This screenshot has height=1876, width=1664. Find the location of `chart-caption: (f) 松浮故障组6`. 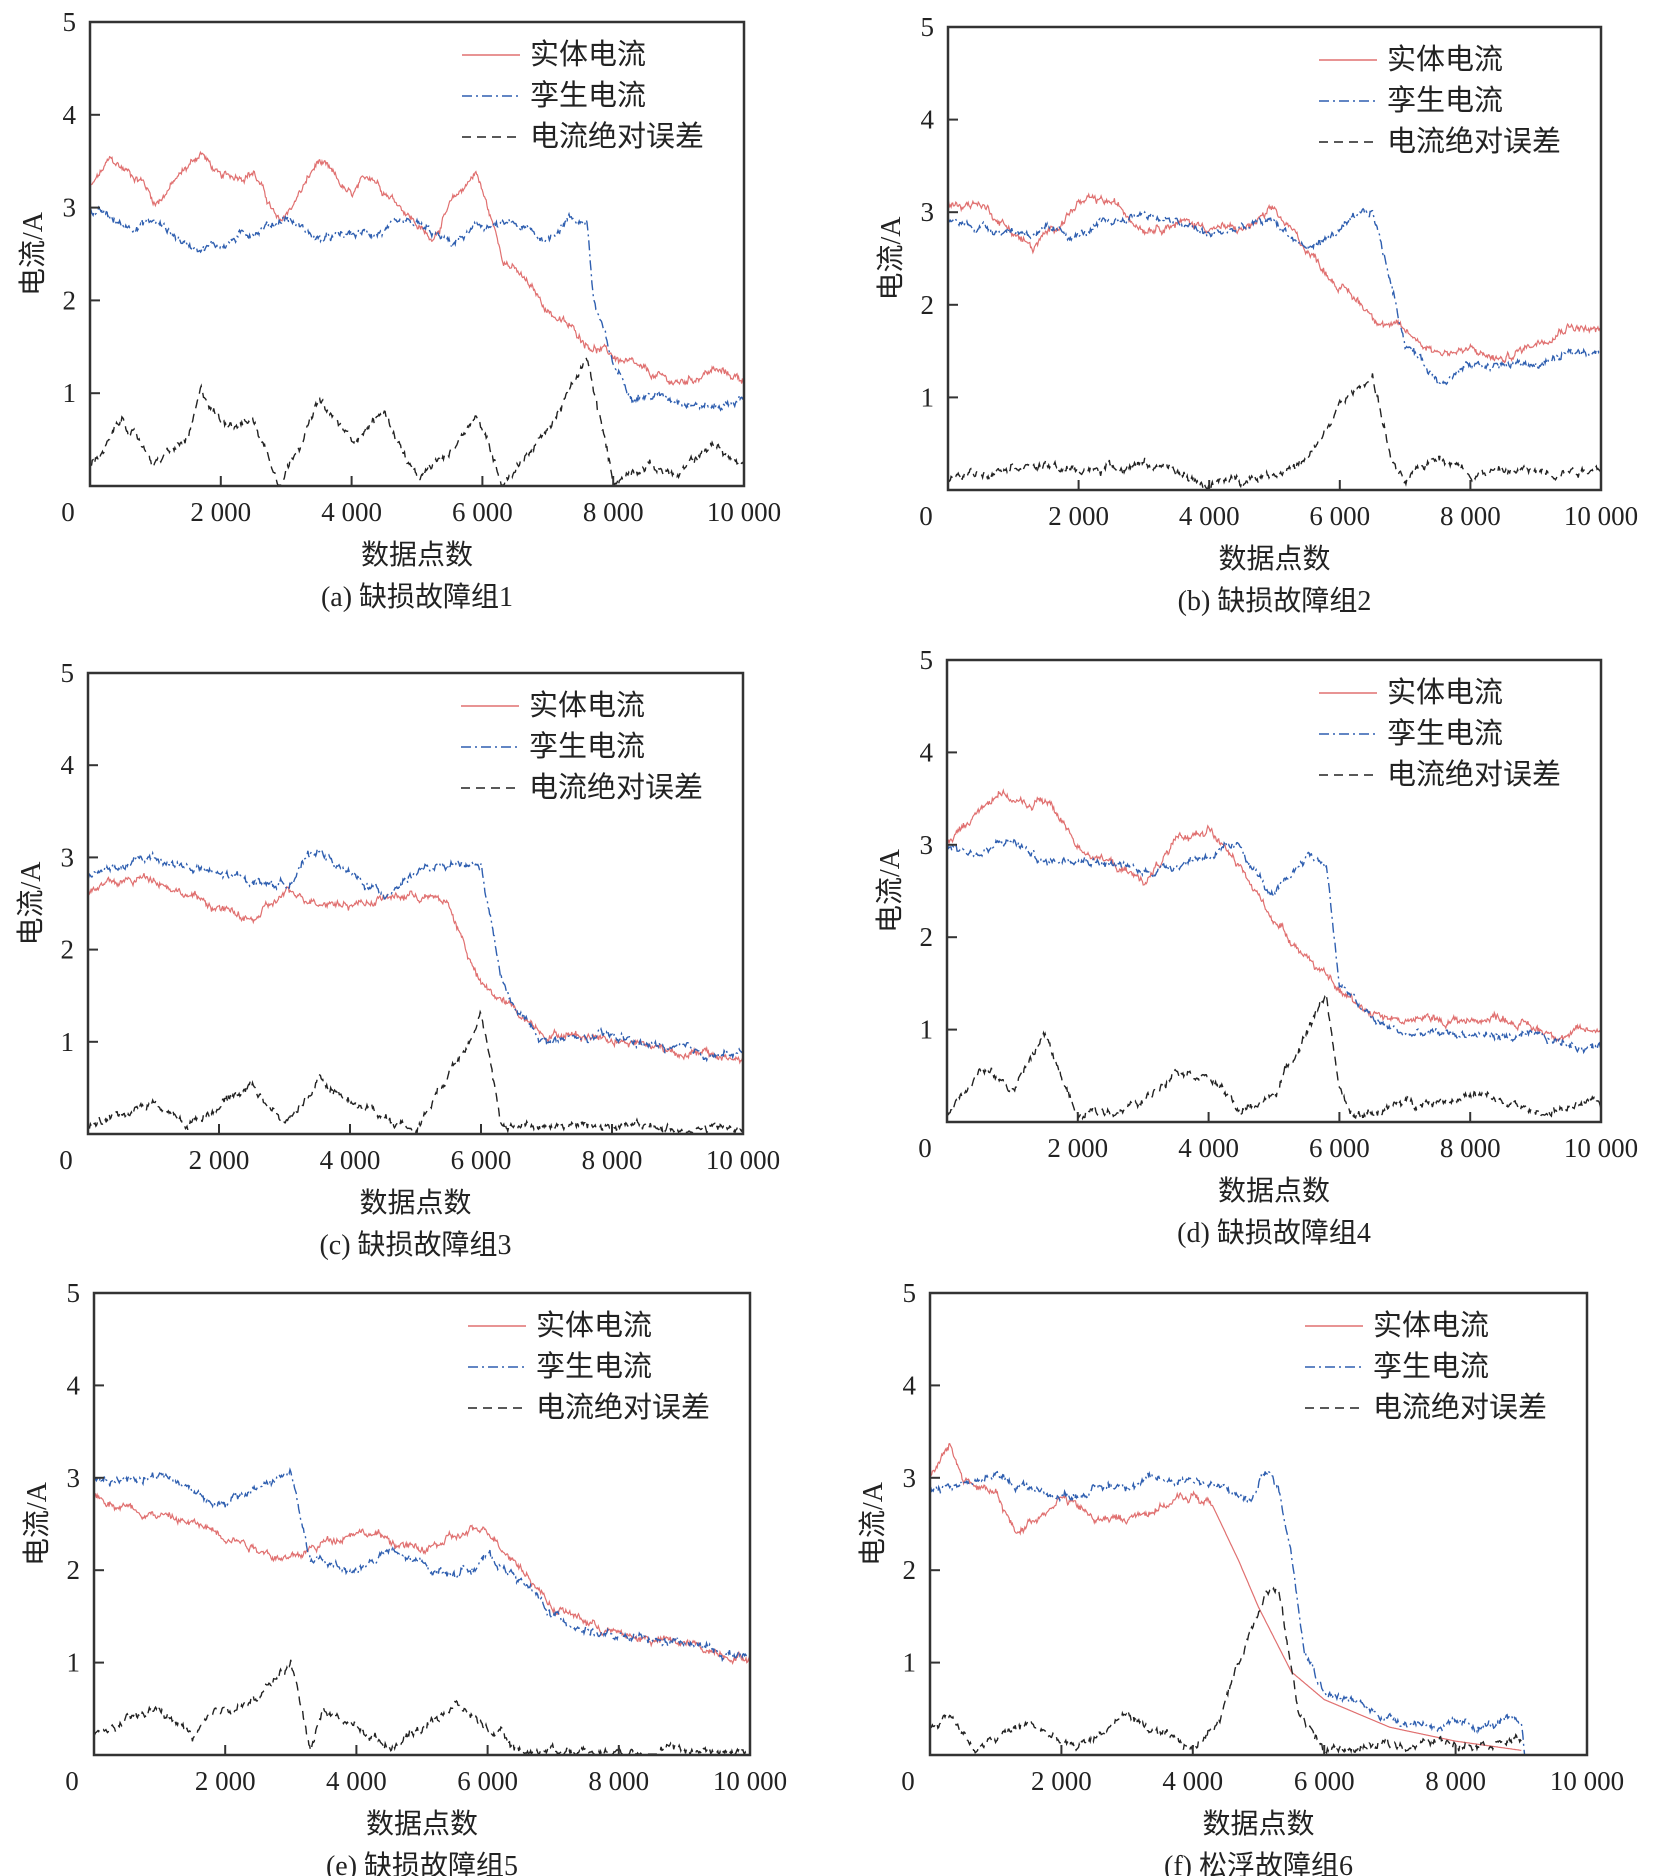

chart-caption: (f) 松浮故障组6 is located at coordinates (1258, 1863).